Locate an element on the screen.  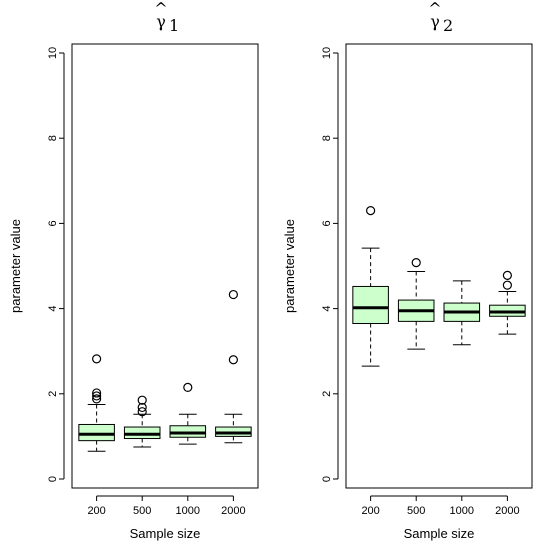
panel-title-subscript: 2 is located at coordinates (448, 25).